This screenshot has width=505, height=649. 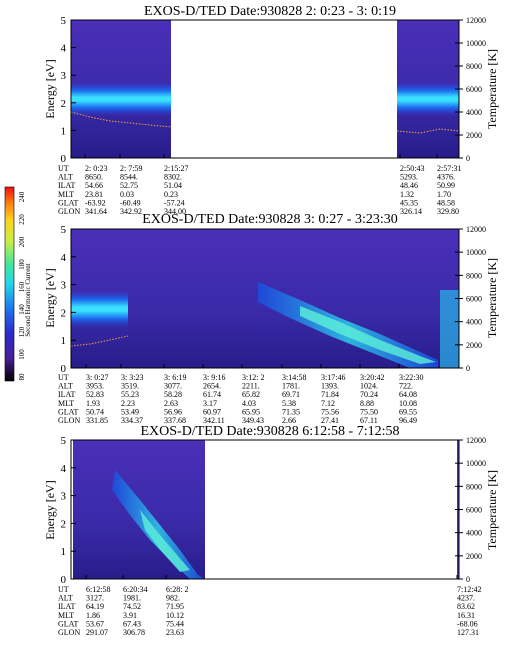 I want to click on panel-1-right-tick-label: 10000, so click(x=476, y=43).